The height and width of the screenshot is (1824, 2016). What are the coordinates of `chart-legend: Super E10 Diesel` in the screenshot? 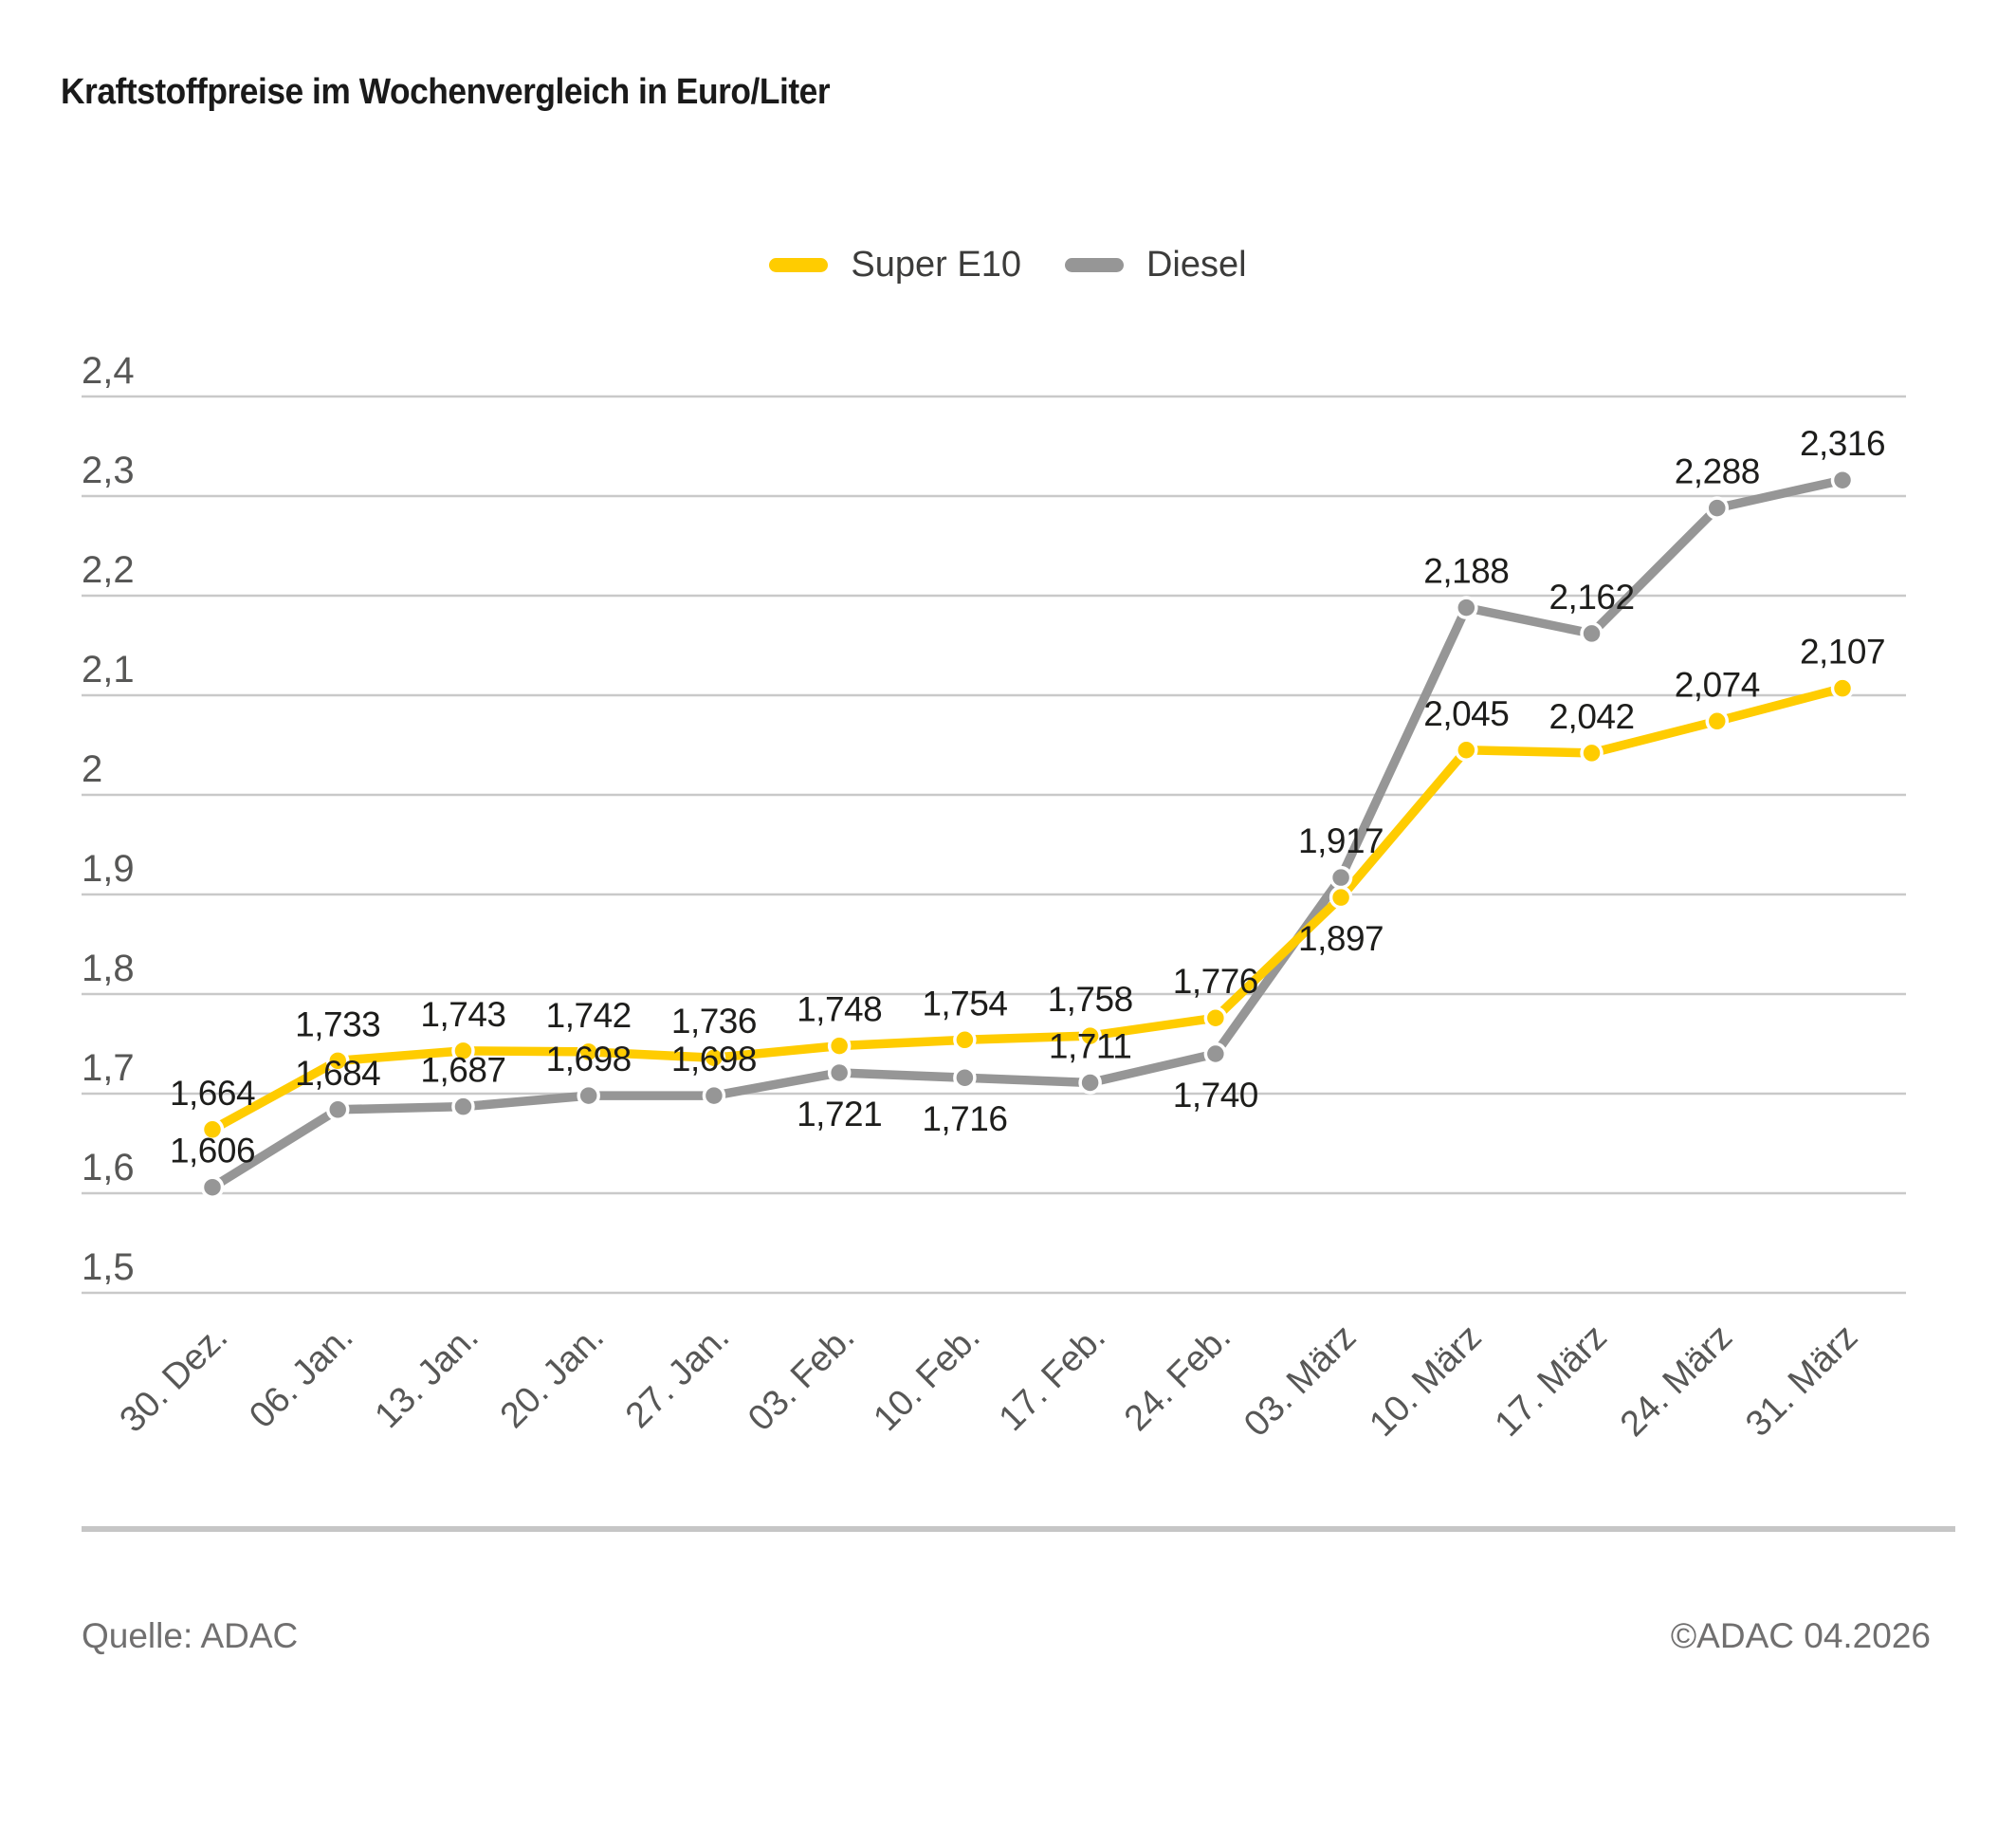 It's located at (1008, 265).